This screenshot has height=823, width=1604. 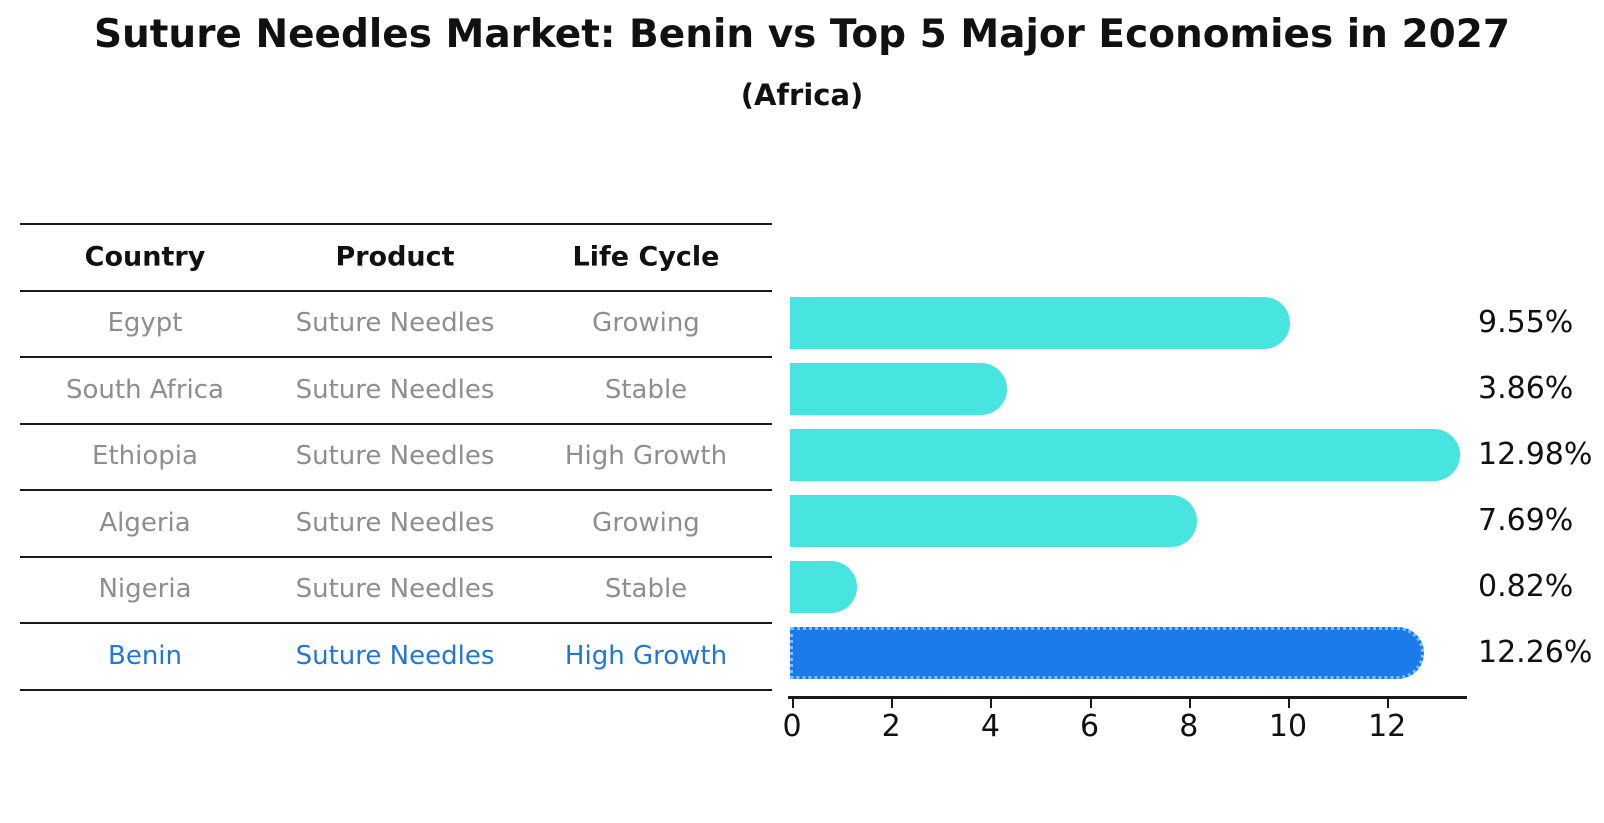 What do you see at coordinates (1526, 586) in the screenshot?
I see `value-label-nigeria: 0.82%` at bounding box center [1526, 586].